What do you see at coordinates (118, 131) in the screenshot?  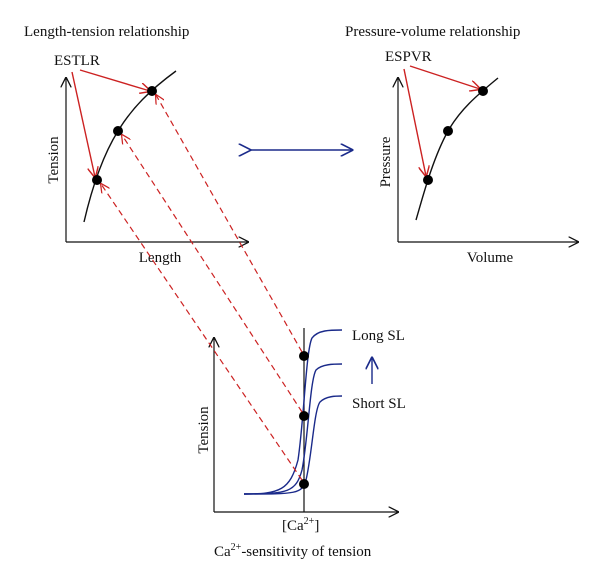 I see `lt-point-mid` at bounding box center [118, 131].